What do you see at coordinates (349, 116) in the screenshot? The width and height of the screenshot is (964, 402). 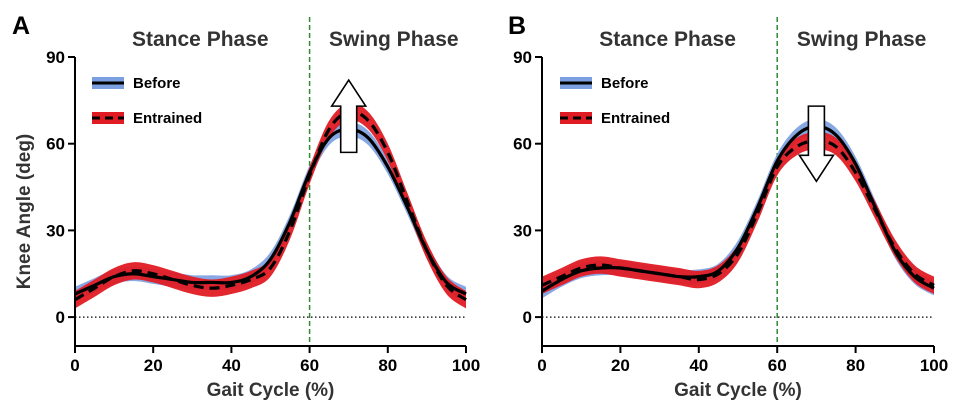 I see `arrow-up-icon` at bounding box center [349, 116].